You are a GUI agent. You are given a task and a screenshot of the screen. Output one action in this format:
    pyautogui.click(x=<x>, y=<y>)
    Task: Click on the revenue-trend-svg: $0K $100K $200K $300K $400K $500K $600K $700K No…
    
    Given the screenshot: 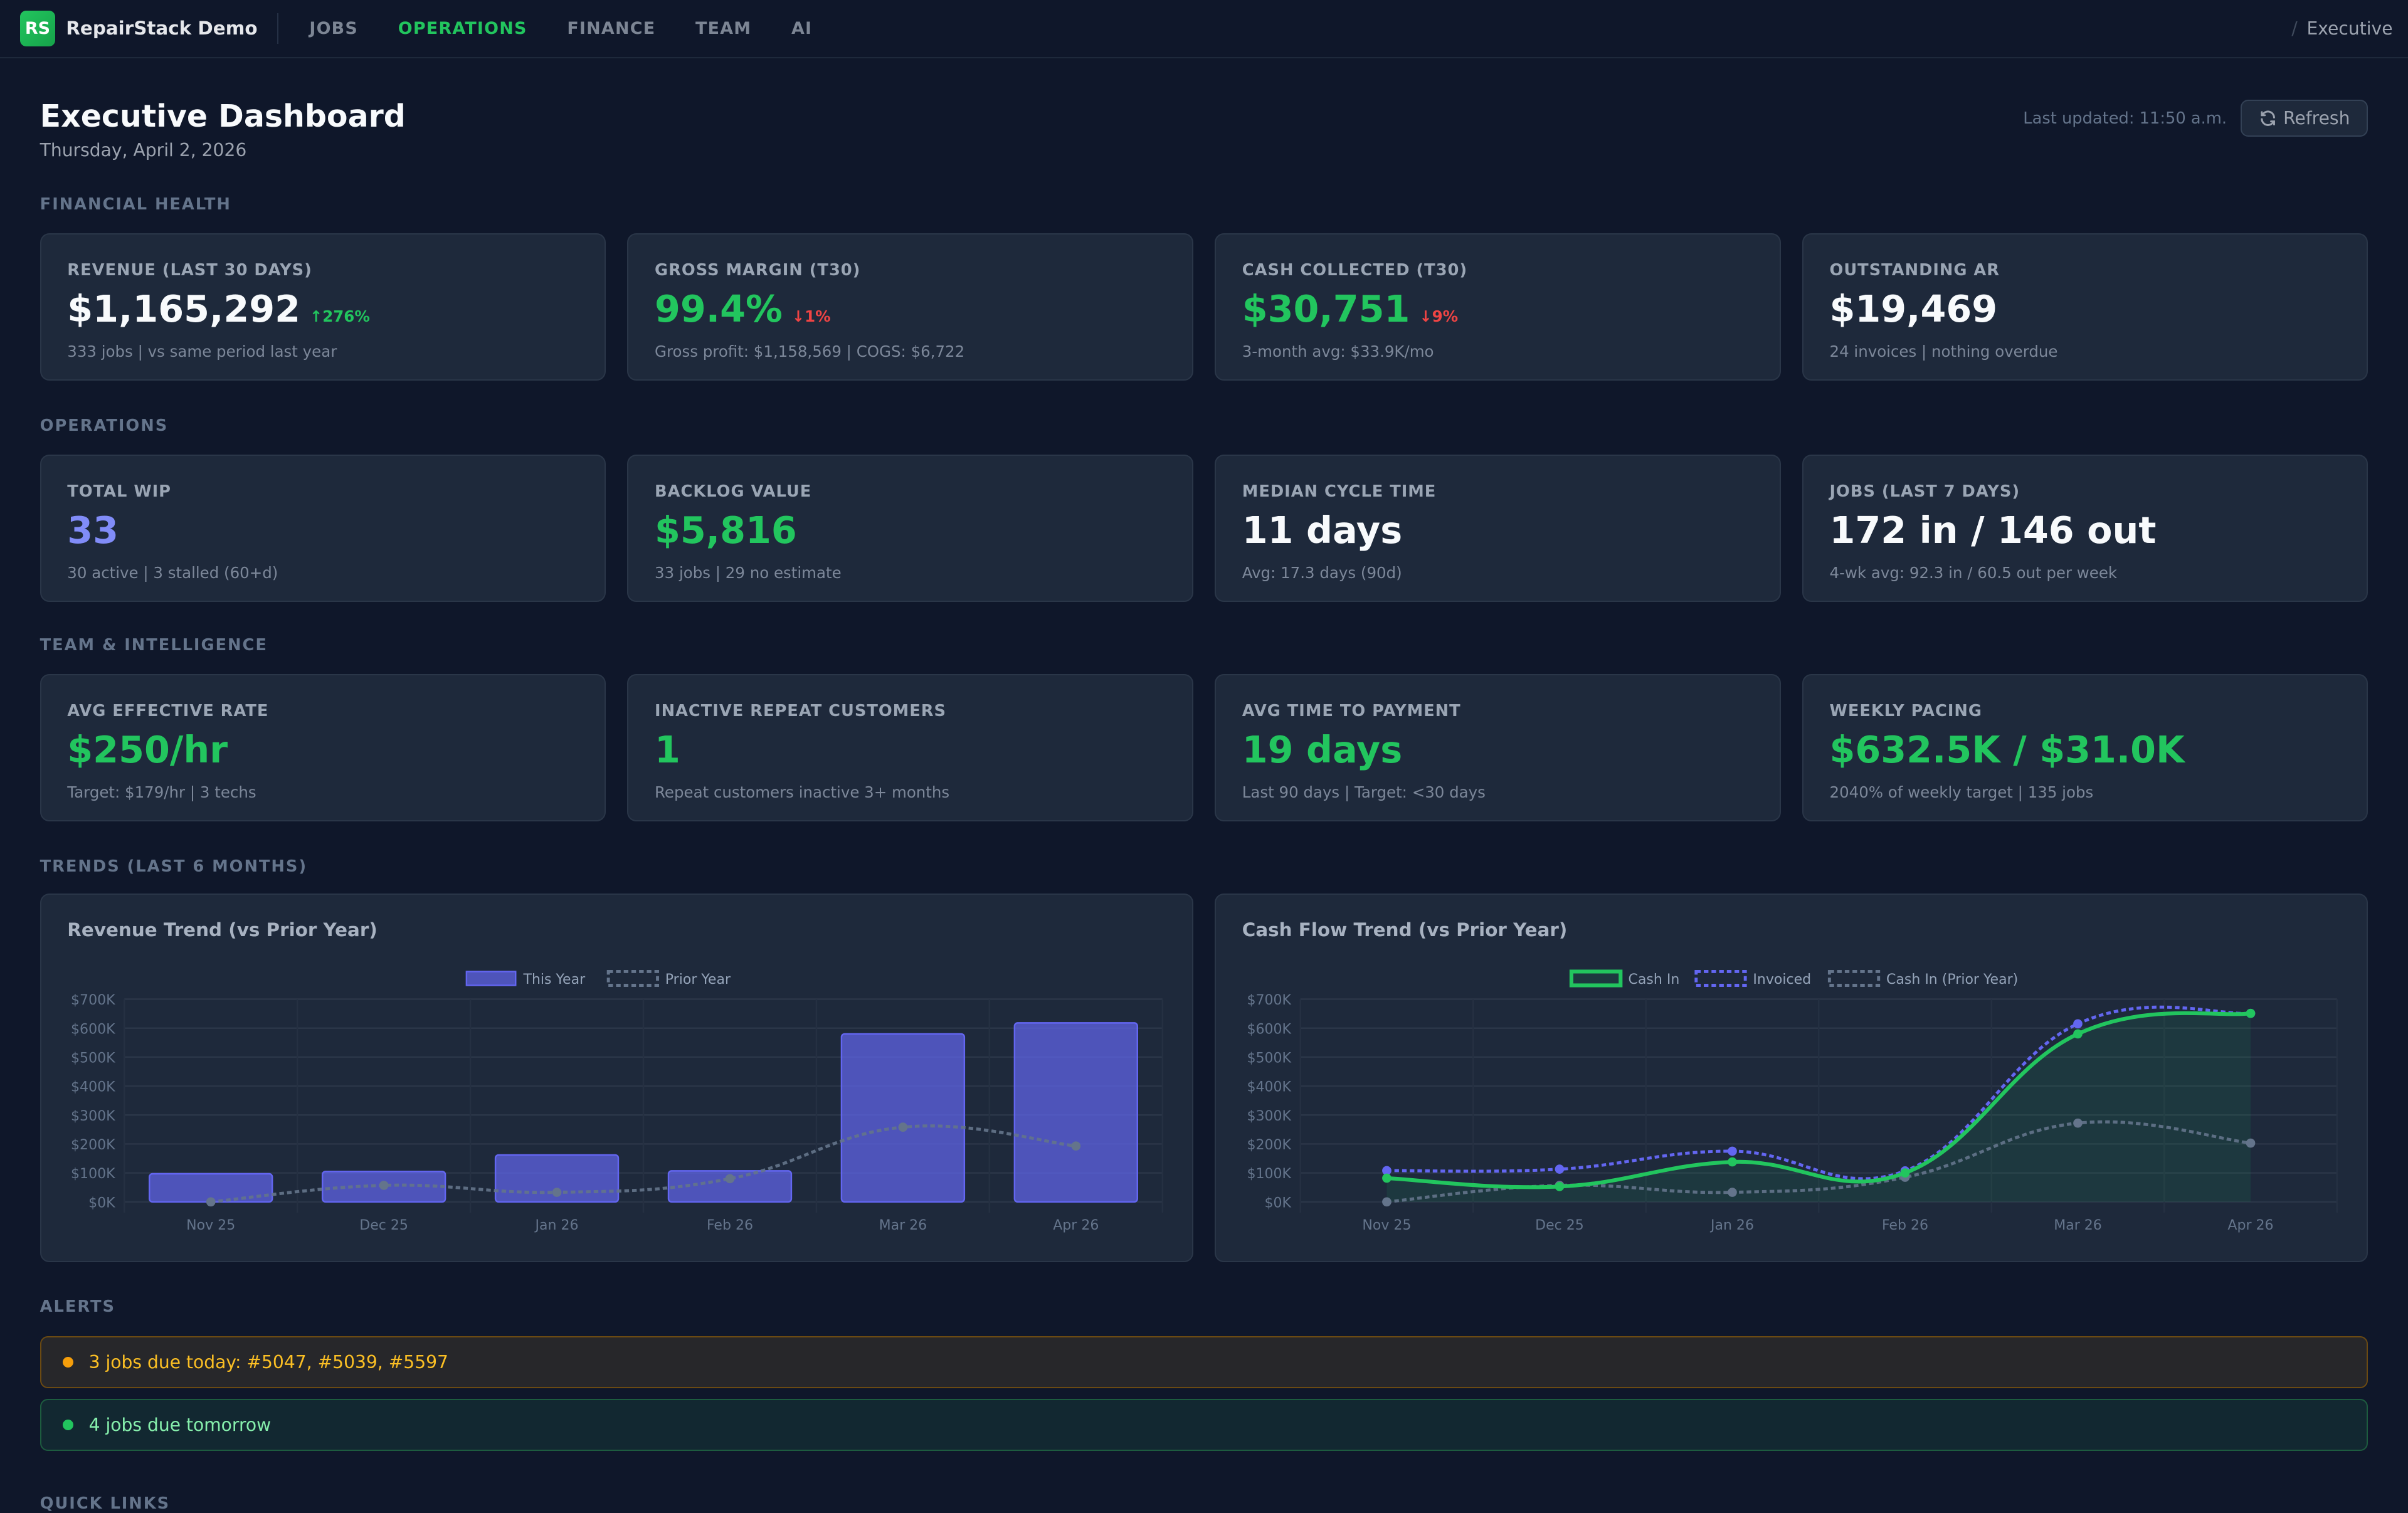 What is the action you would take?
    pyautogui.click(x=617, y=1101)
    